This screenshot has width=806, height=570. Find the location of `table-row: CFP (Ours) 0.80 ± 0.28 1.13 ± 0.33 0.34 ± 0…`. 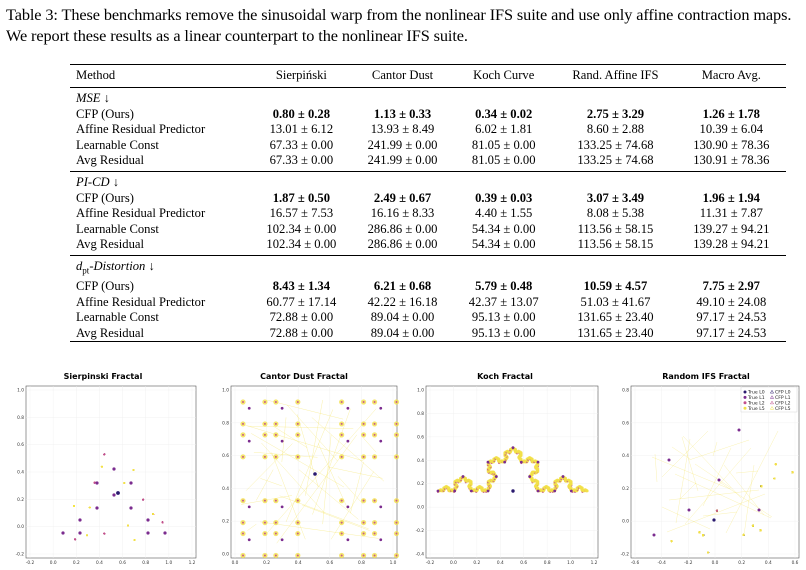

table-row: CFP (Ours) 0.80 ± 0.28 1.13 ± 0.33 0.34 ± 0… is located at coordinates (428, 115).